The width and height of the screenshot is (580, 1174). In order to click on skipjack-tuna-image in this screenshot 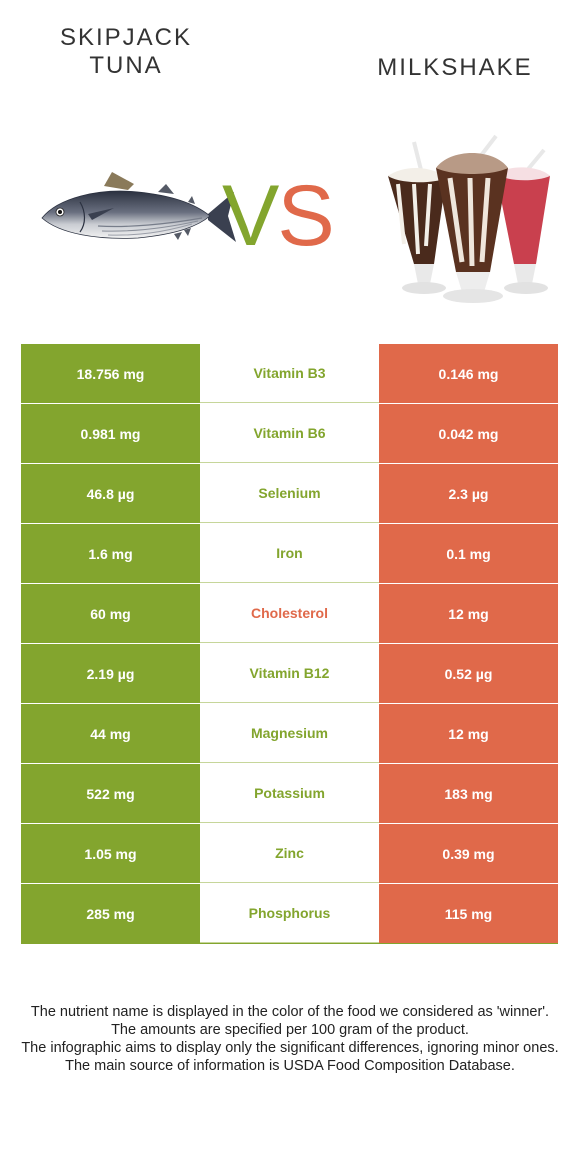, I will do `click(138, 207)`.